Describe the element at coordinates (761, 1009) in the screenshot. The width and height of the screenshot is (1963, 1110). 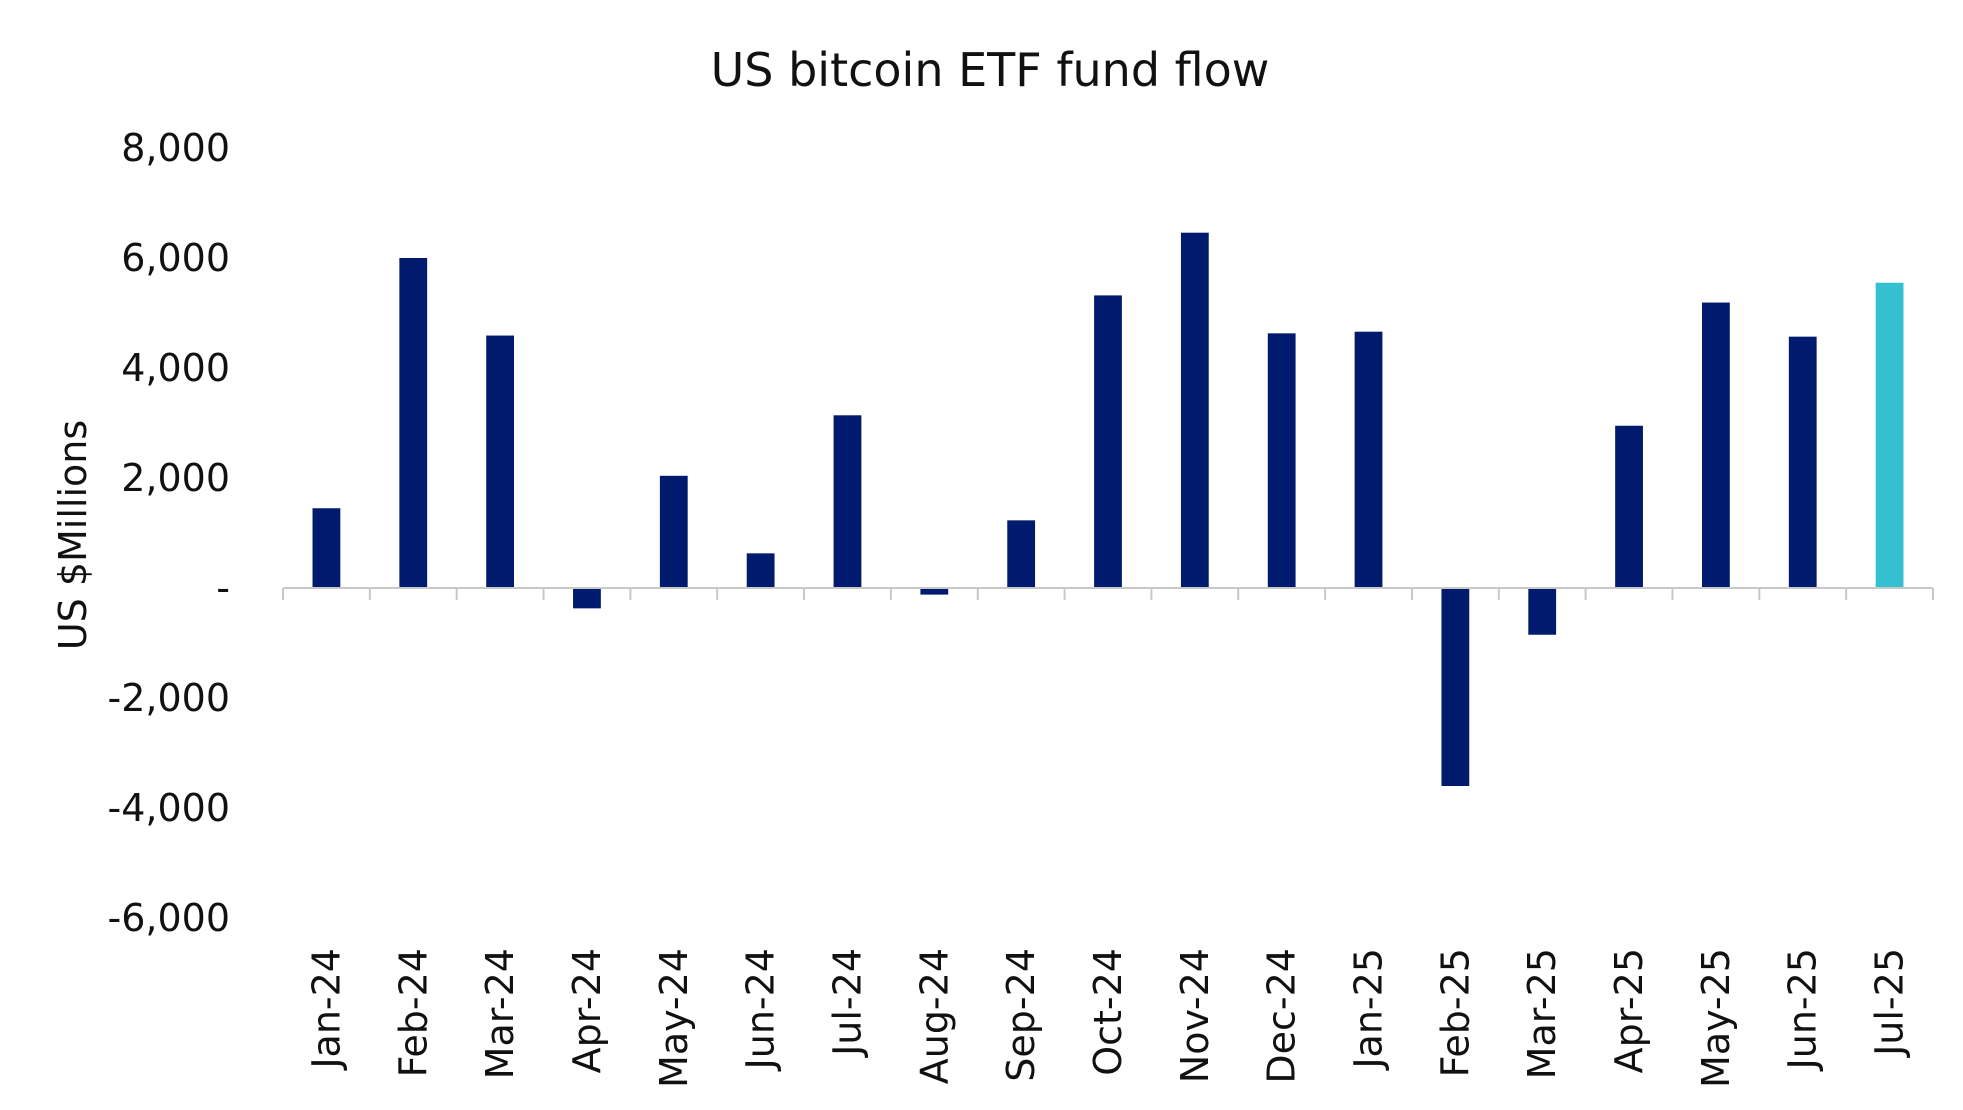
I see `x-tick-label: Jun-24` at that location.